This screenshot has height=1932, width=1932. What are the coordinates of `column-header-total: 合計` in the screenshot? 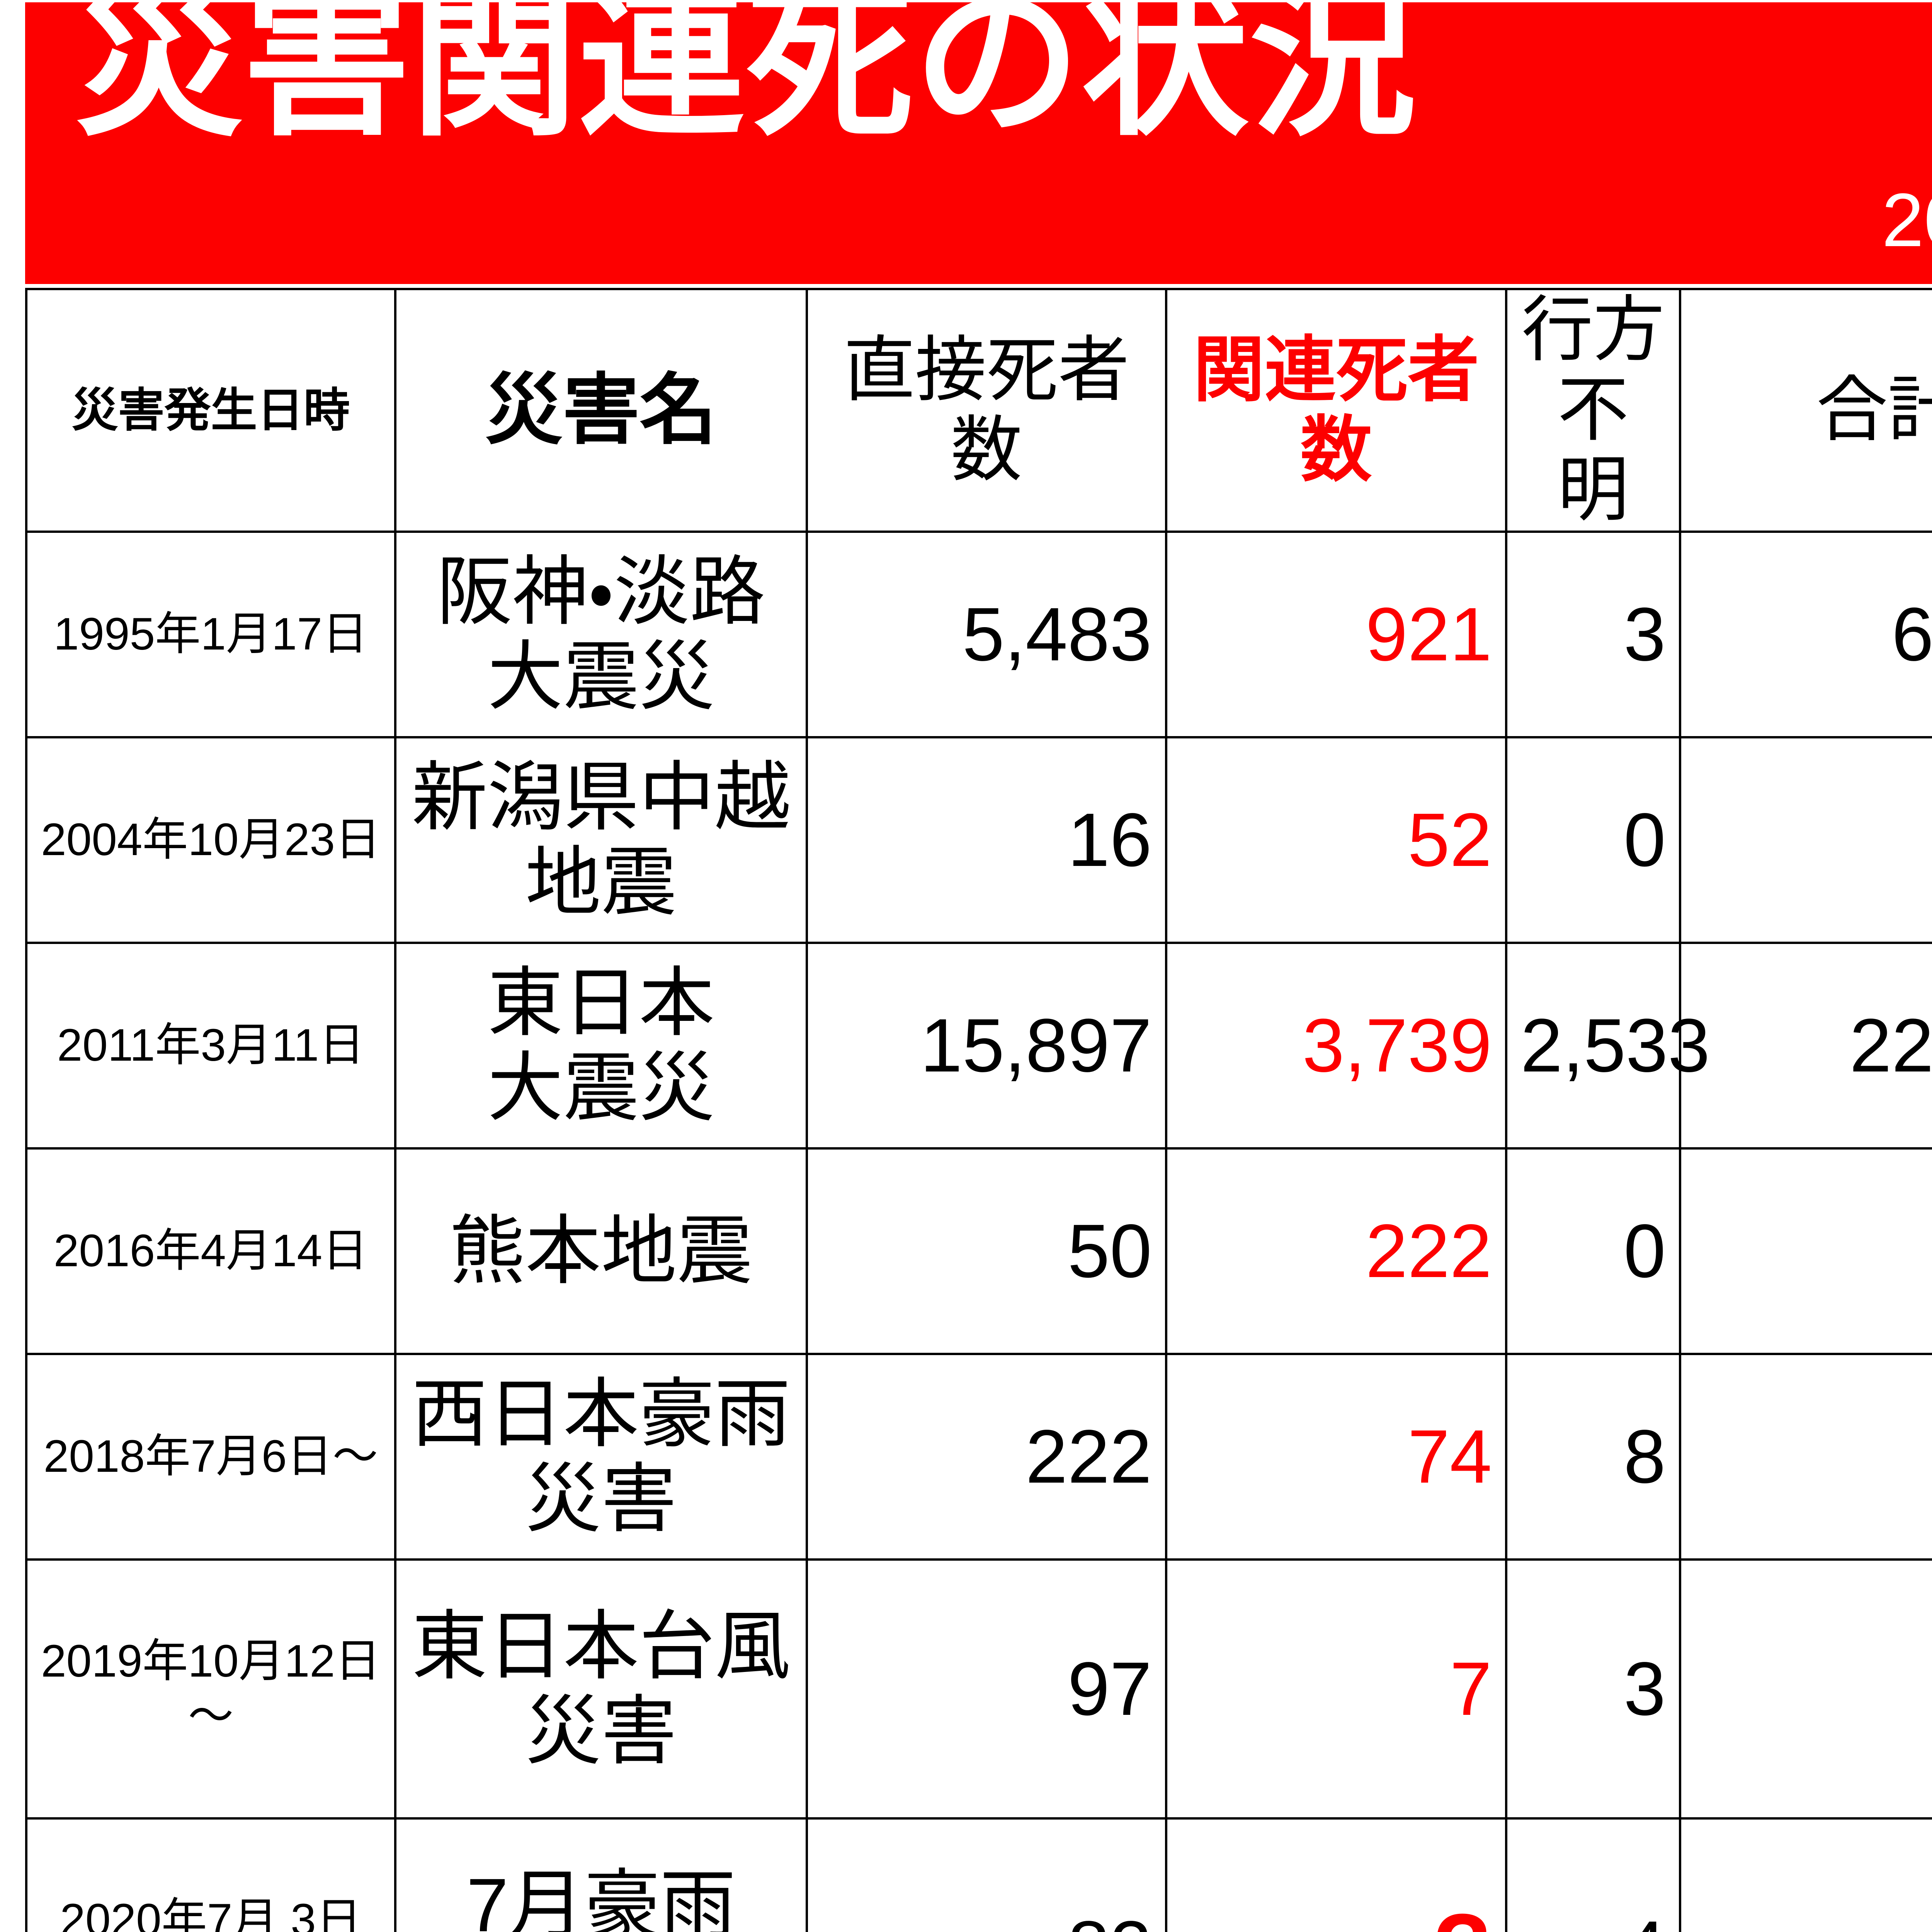 It's located at (1806, 411).